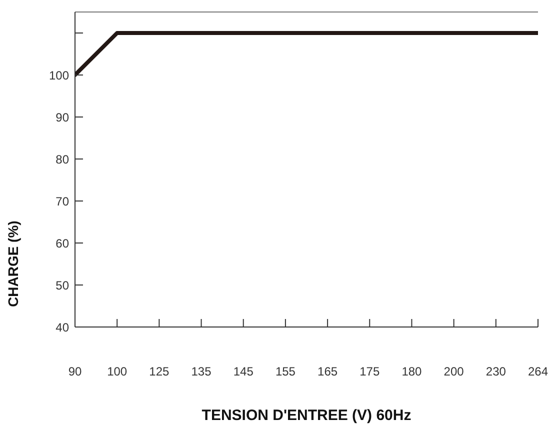 This screenshot has width=554, height=432. What do you see at coordinates (412, 371) in the screenshot?
I see `x-tick-label: 180` at bounding box center [412, 371].